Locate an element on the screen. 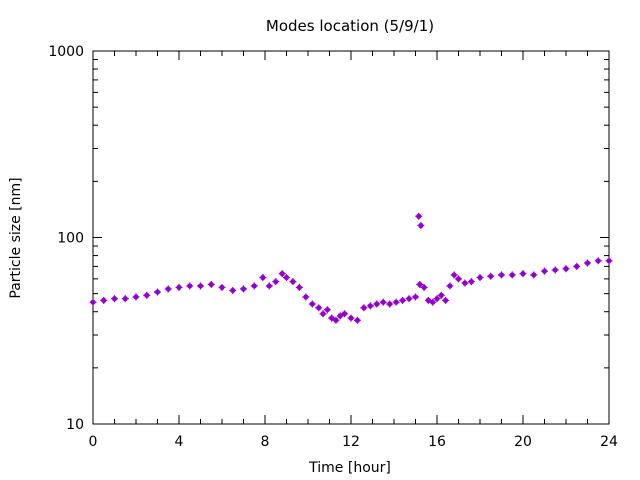  y-tick-label: 100 is located at coordinates (70, 239).